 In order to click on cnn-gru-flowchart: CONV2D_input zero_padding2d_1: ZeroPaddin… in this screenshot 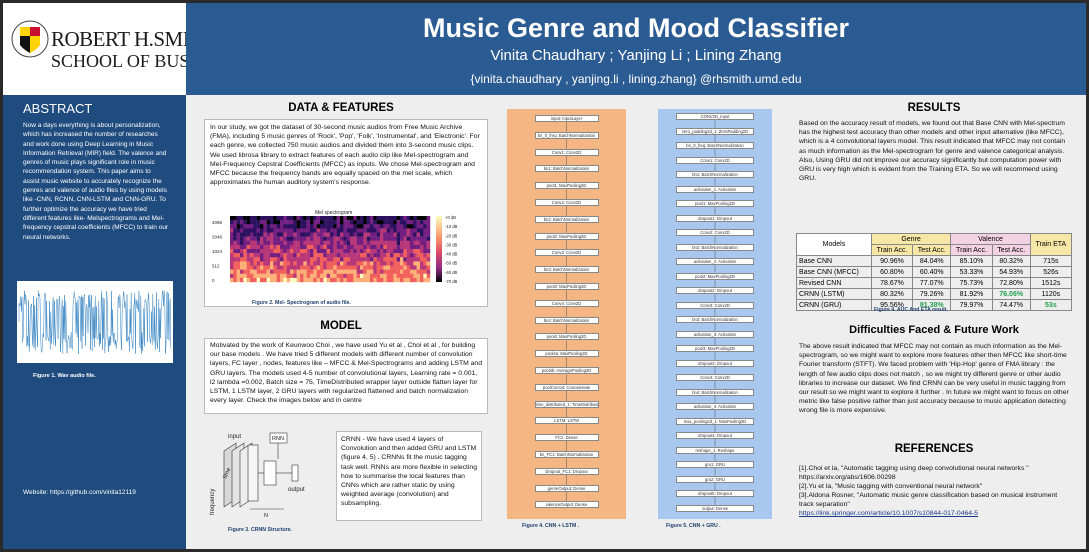, I will do `click(715, 314)`.